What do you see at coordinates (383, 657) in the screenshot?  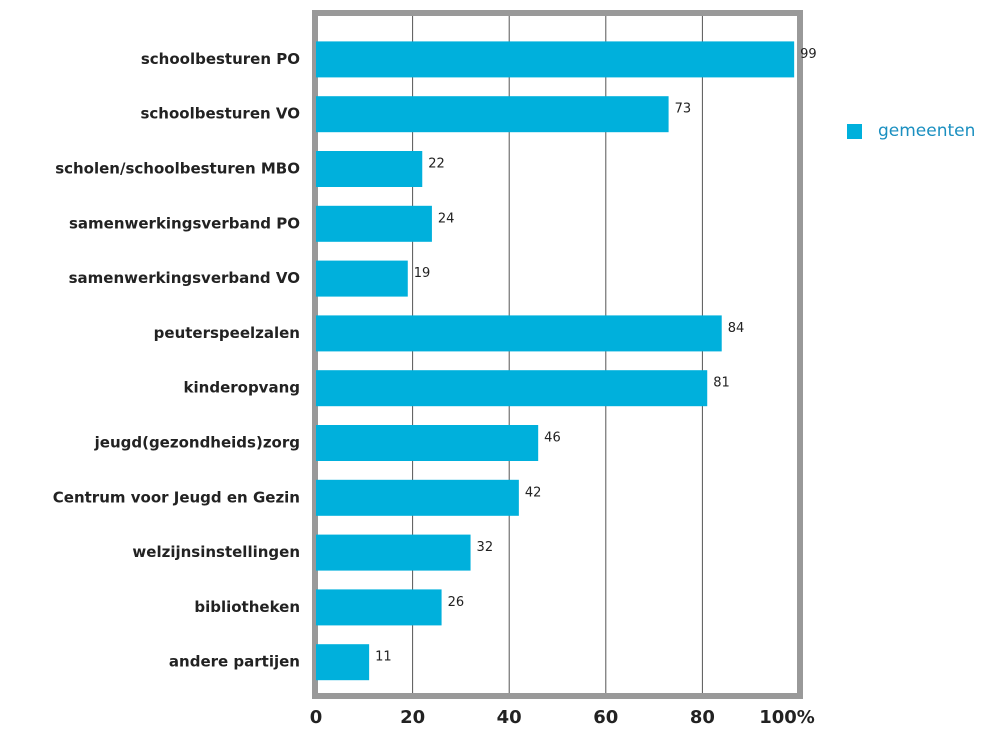 I see `value-label: 11` at bounding box center [383, 657].